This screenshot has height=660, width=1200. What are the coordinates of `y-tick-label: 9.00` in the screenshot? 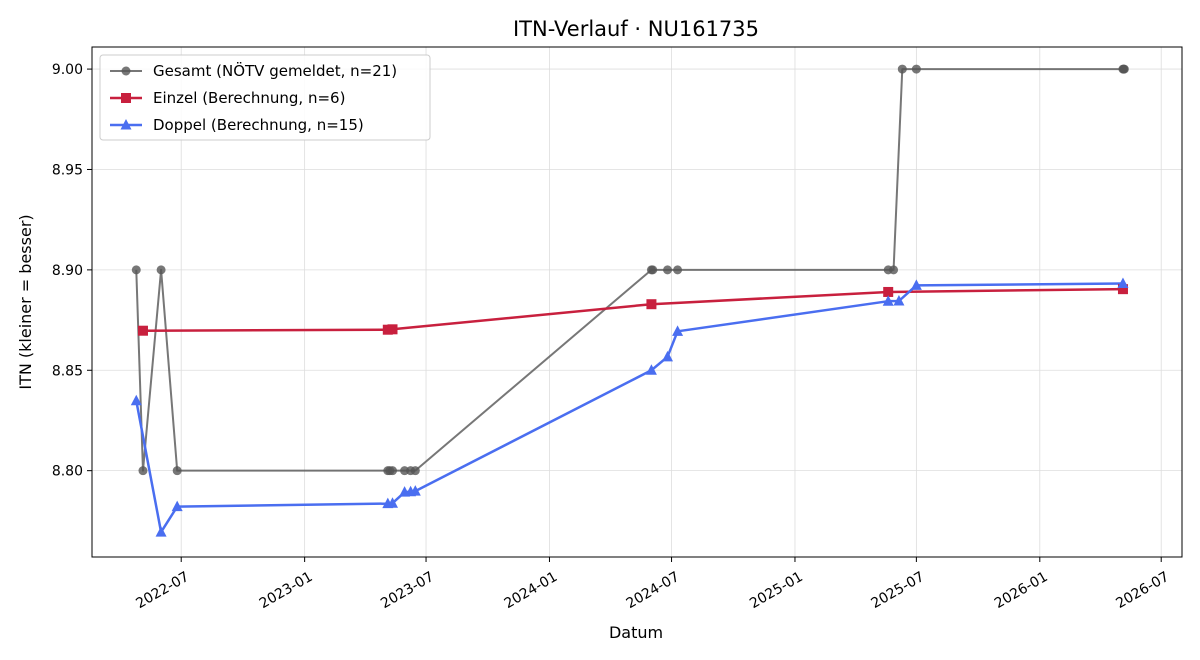 It's located at (67, 70).